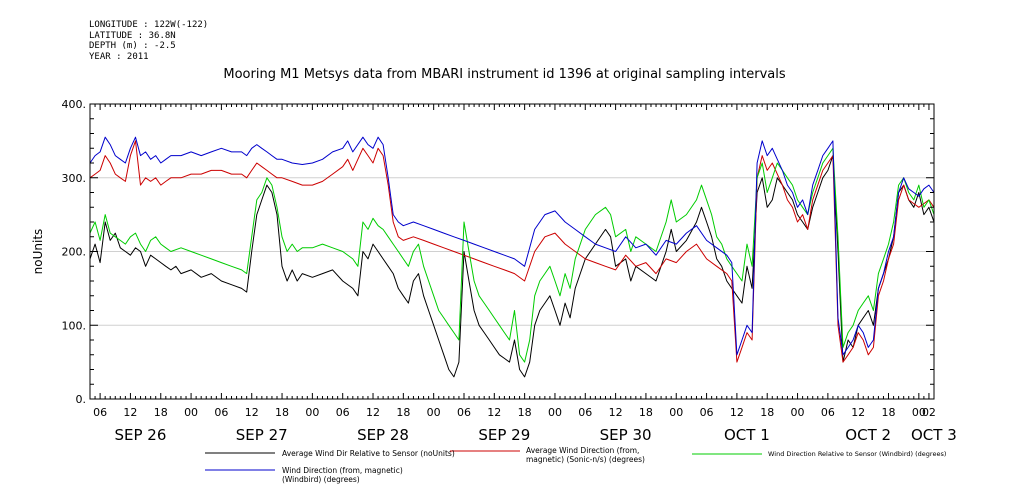  Describe the element at coordinates (934, 435) in the screenshot. I see `x-day-label: OCT 3` at that location.